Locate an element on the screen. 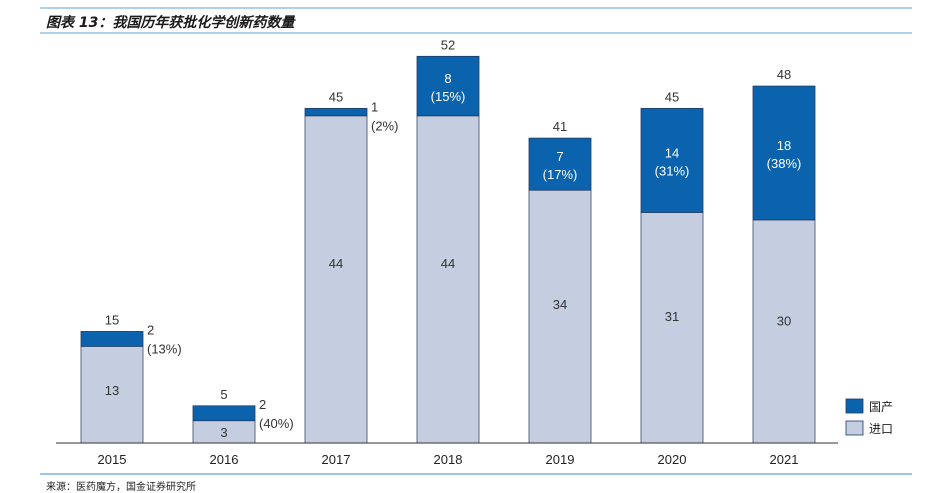 The image size is (947, 493). x-tick-2017: 2017 is located at coordinates (336, 459).